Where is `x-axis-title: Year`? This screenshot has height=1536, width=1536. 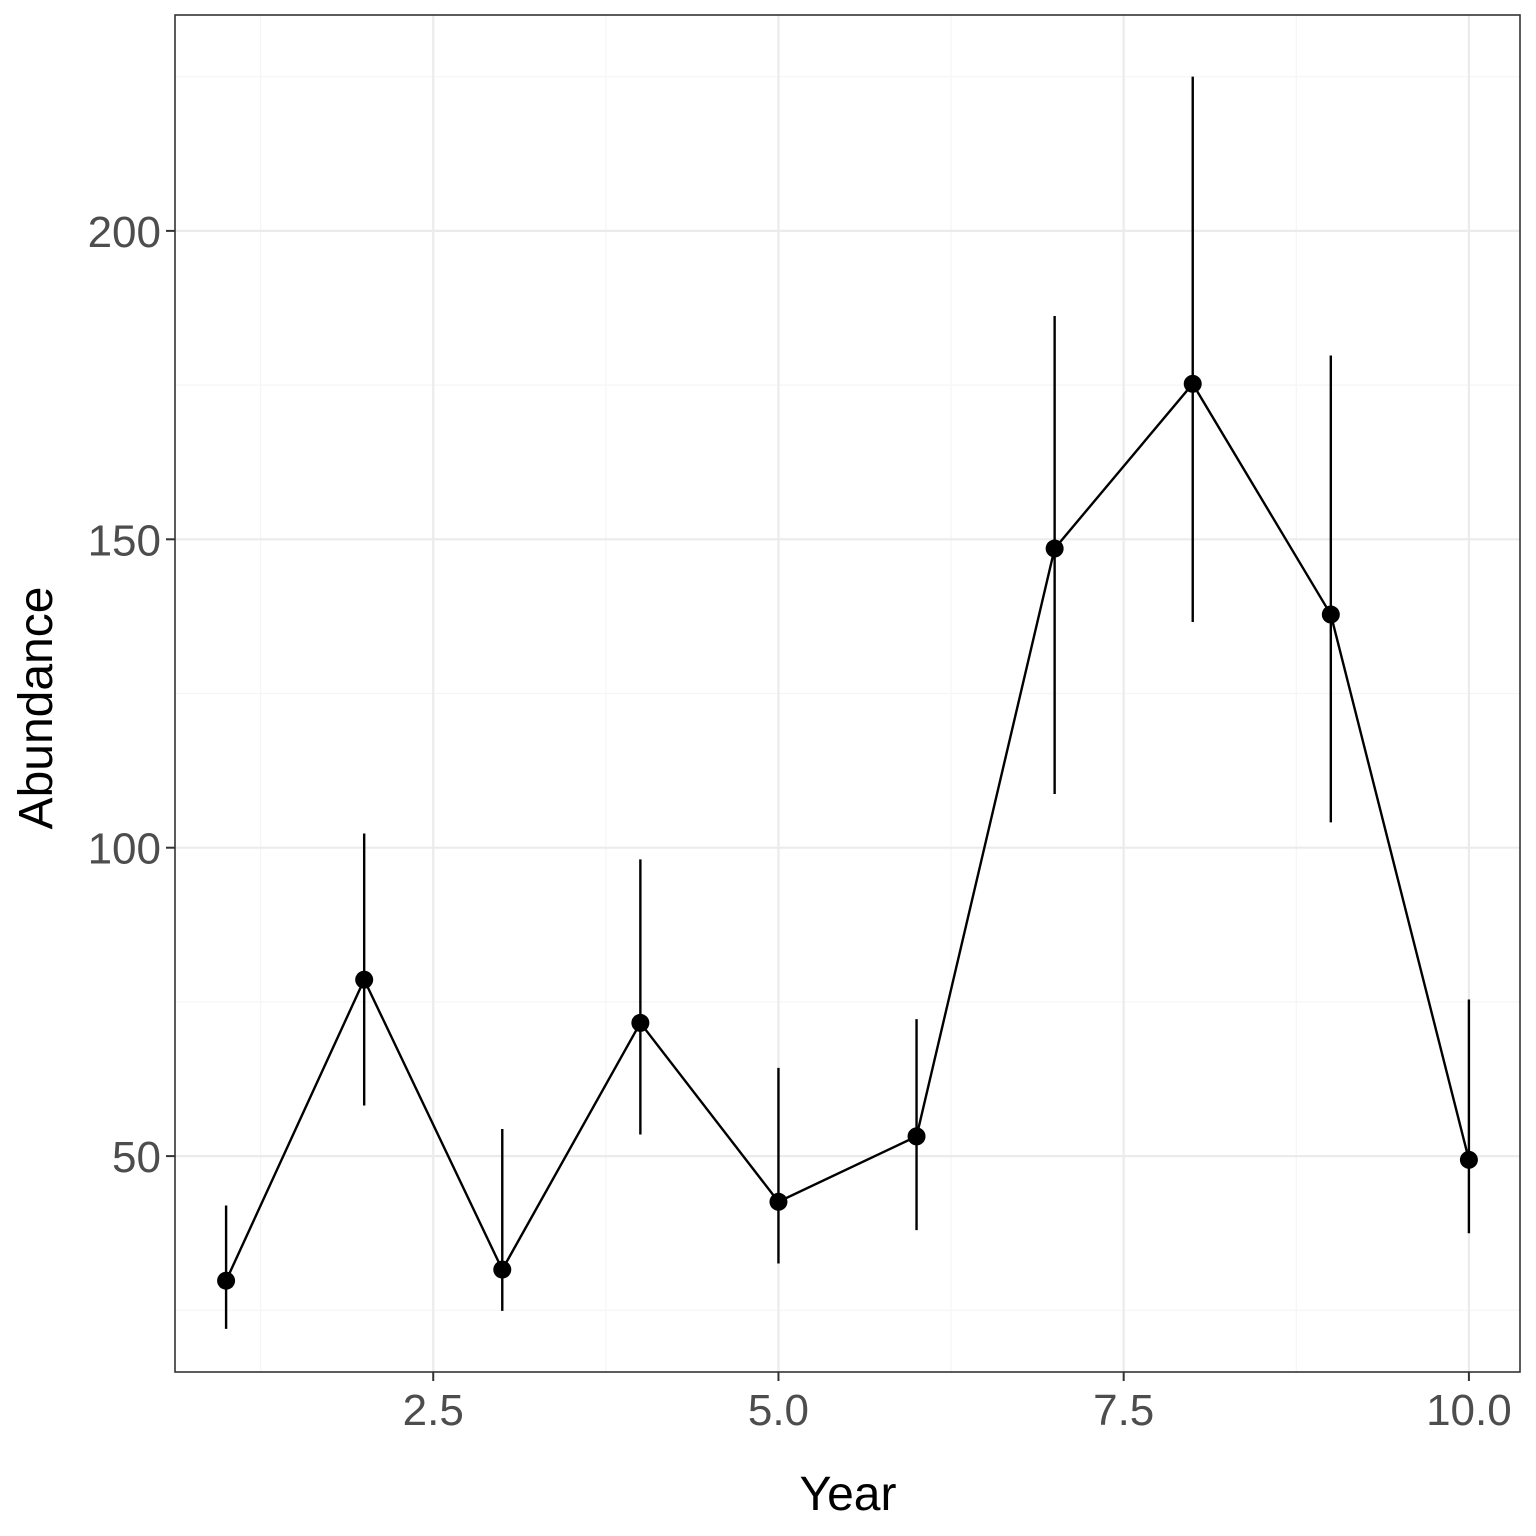 x-axis-title: Year is located at coordinates (848, 1494).